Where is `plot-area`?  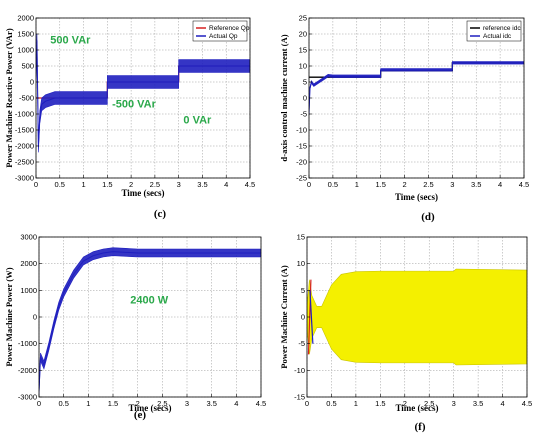 plot-area is located at coordinates (416, 98).